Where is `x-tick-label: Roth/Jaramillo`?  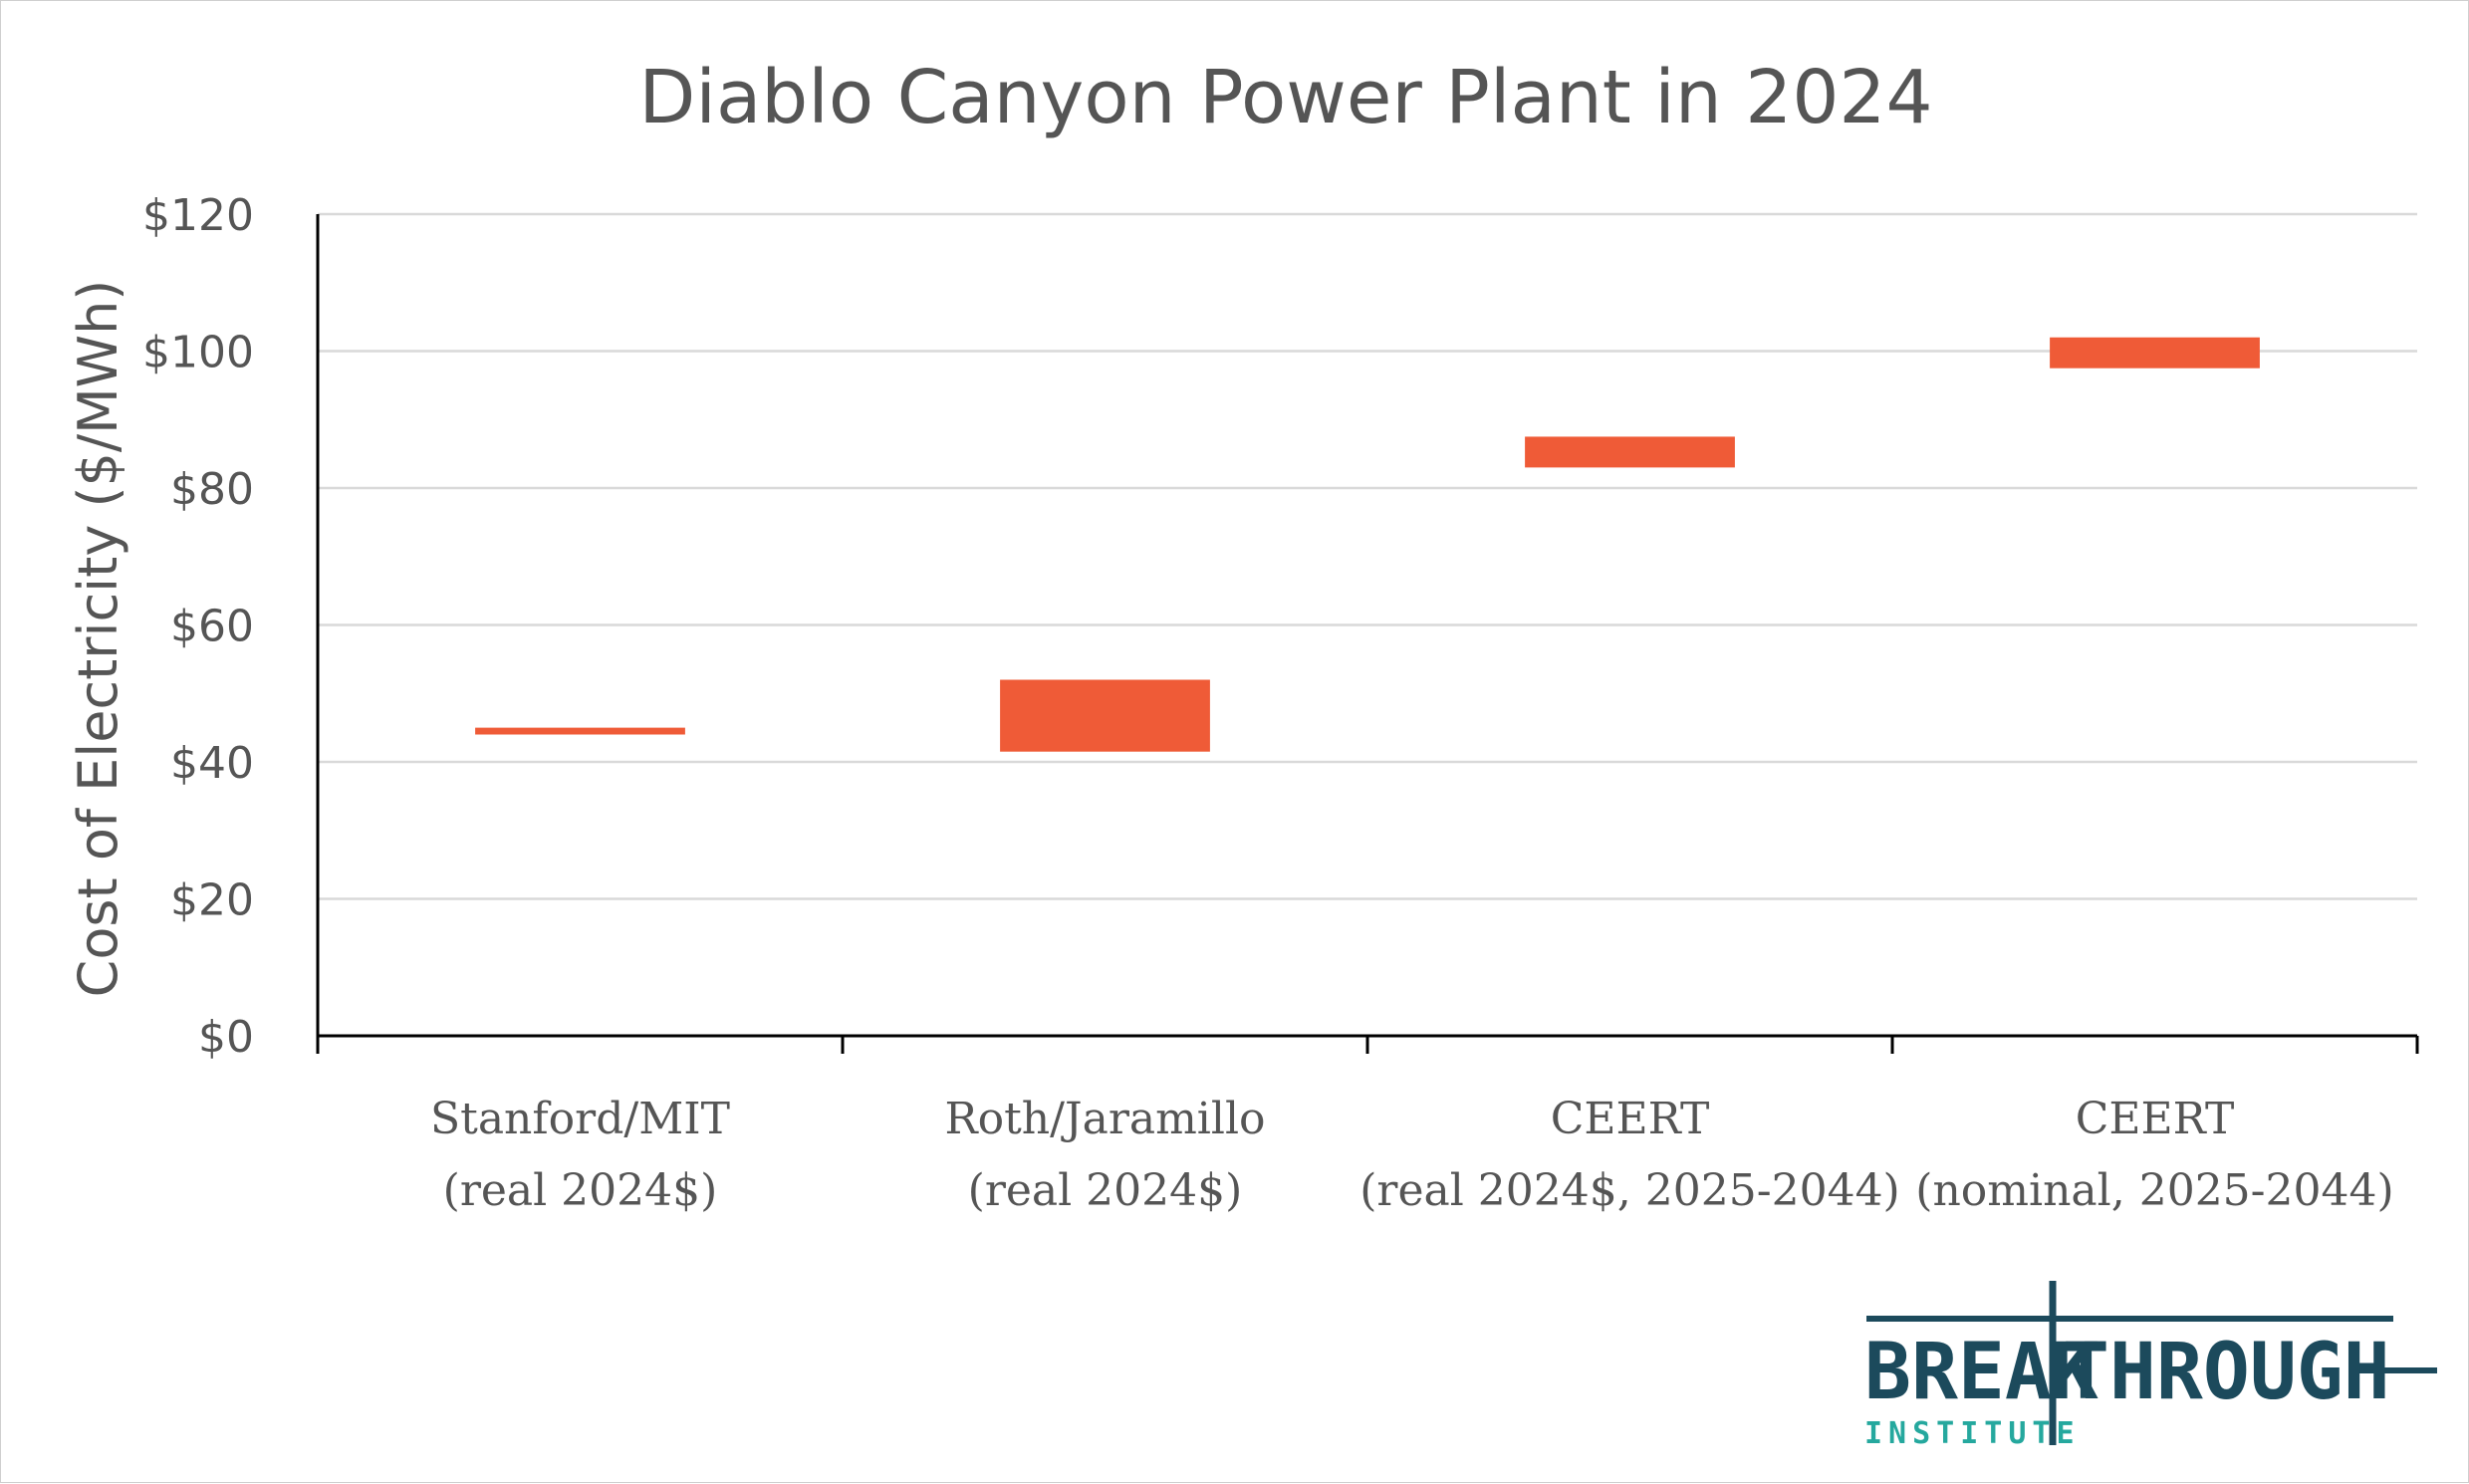 x-tick-label: Roth/Jaramillo is located at coordinates (1104, 1119).